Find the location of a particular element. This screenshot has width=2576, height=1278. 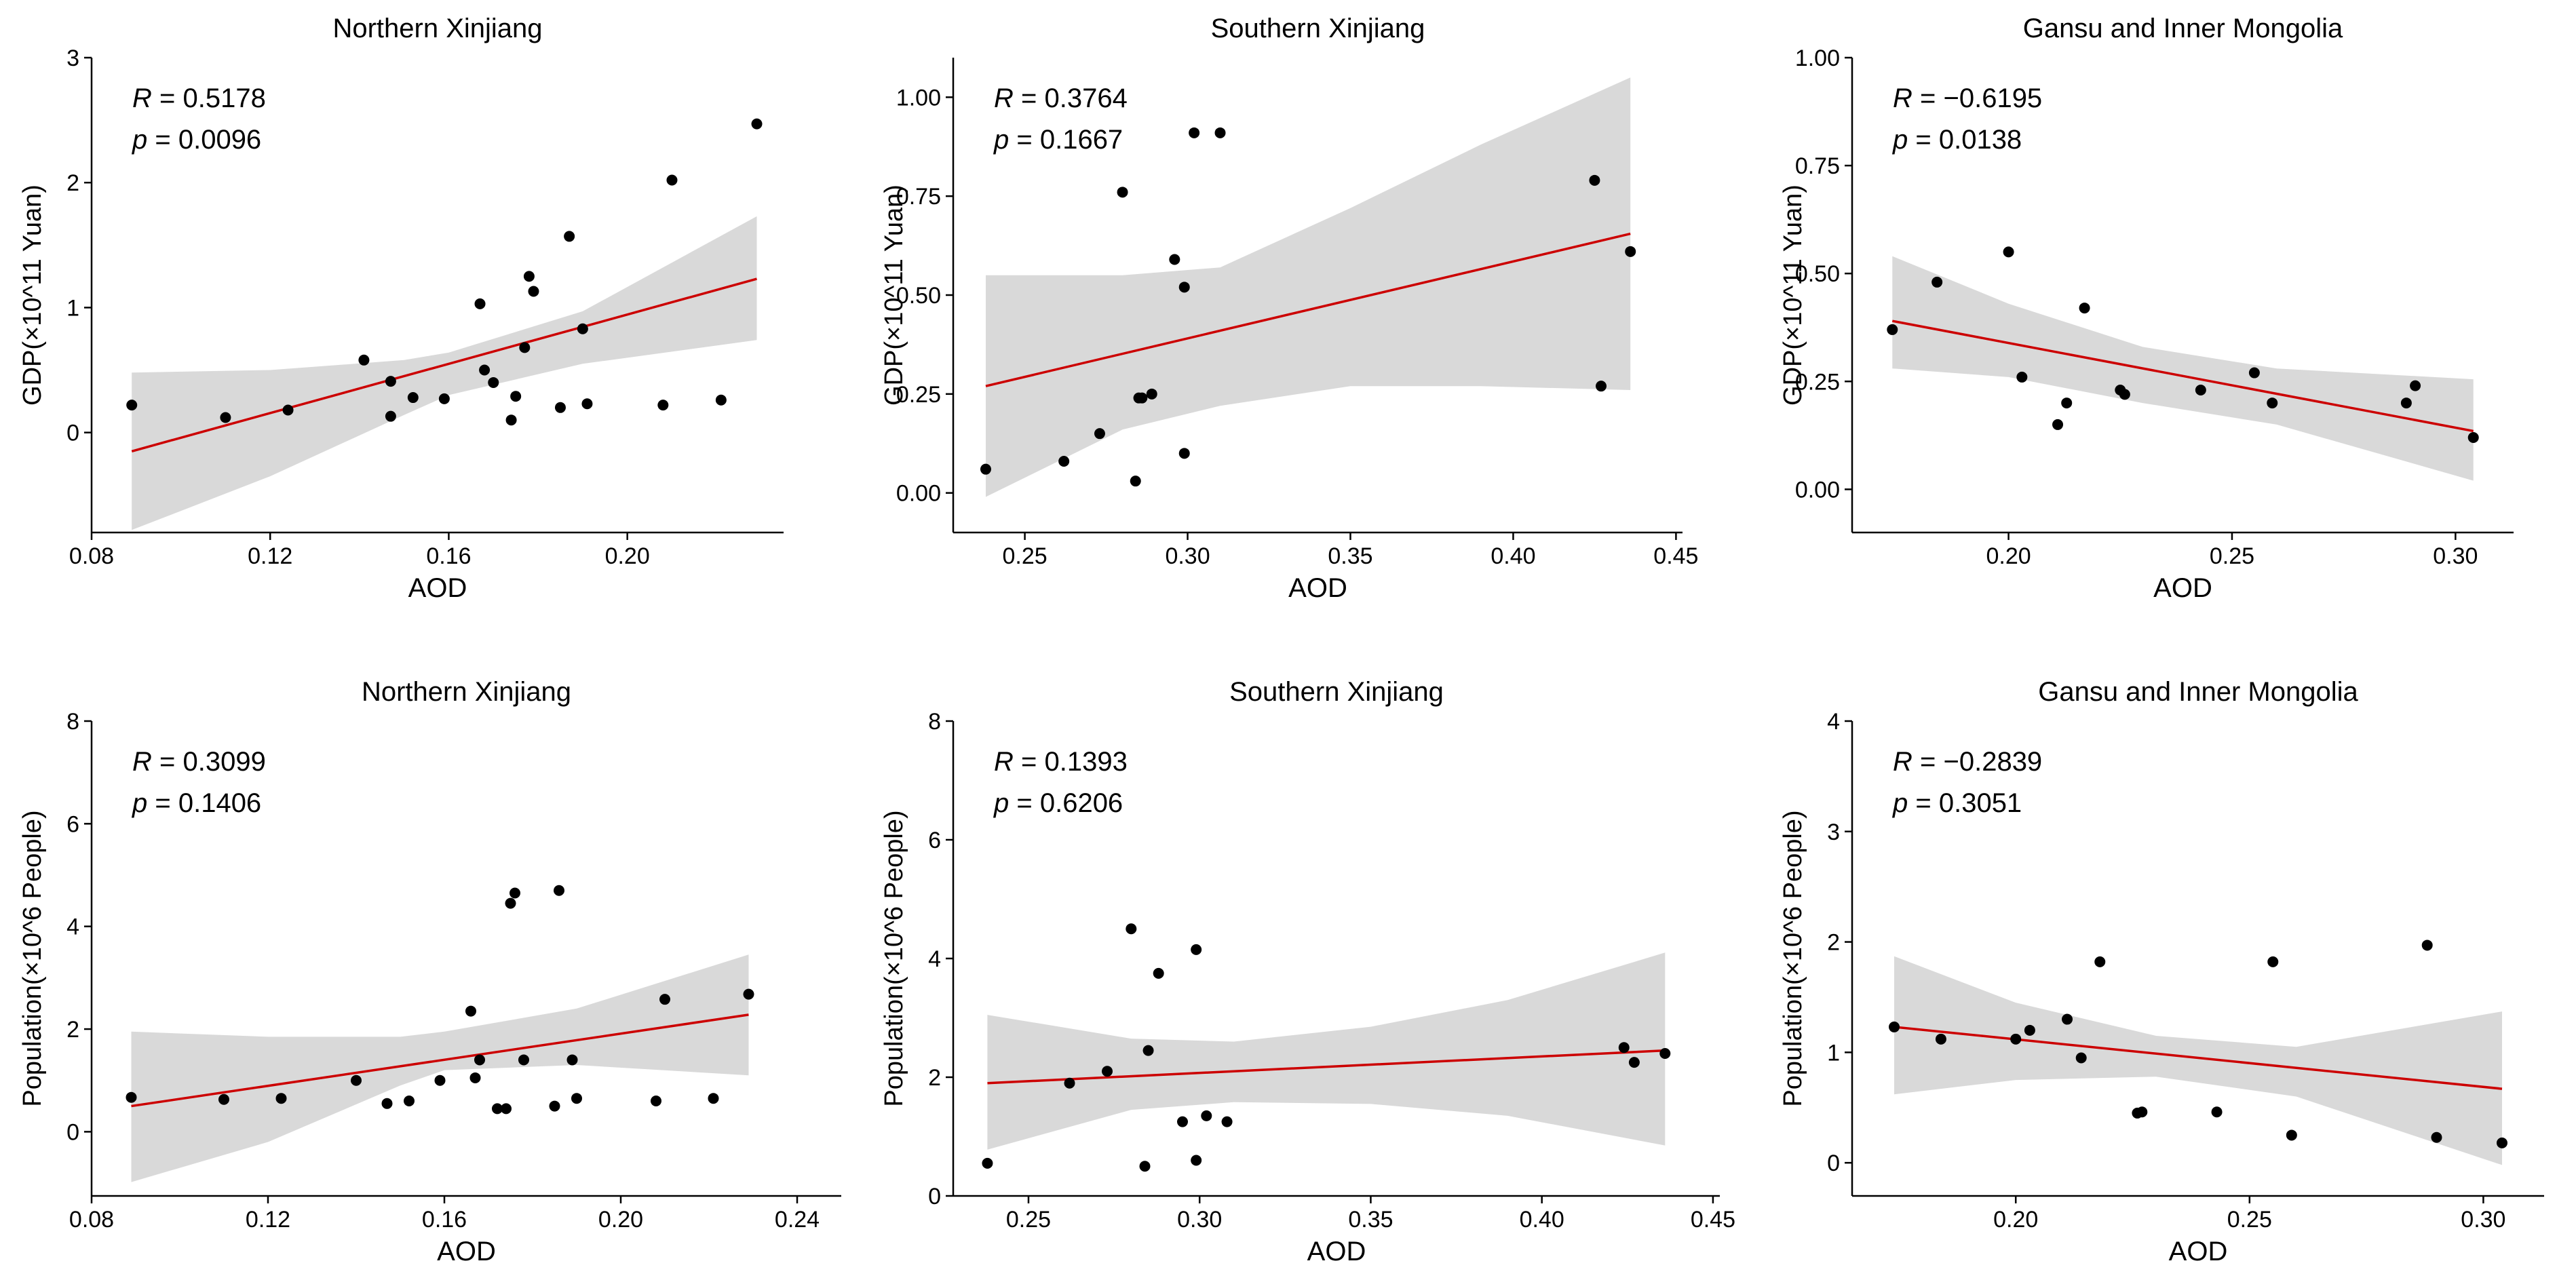

y-tick-label: 4 is located at coordinates (1833, 722).